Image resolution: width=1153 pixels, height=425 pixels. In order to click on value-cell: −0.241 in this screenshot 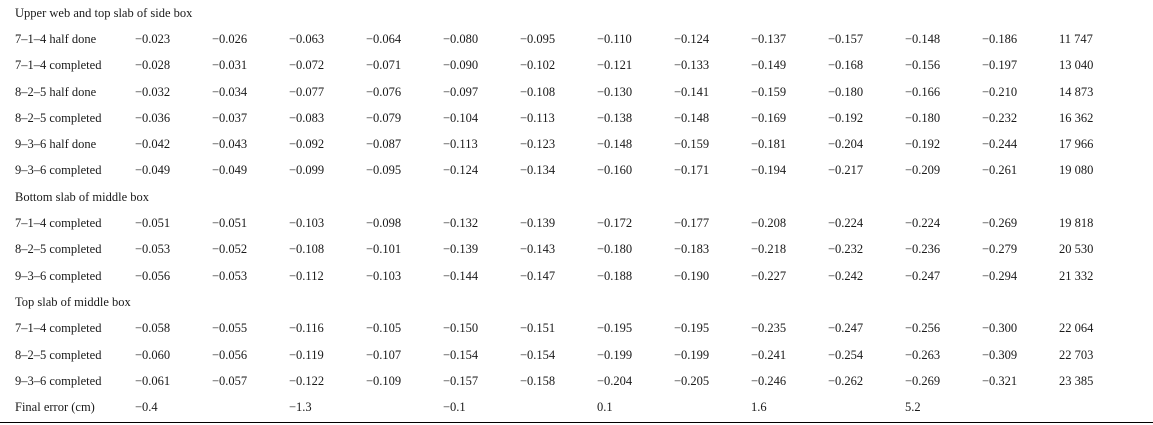, I will do `click(769, 354)`.